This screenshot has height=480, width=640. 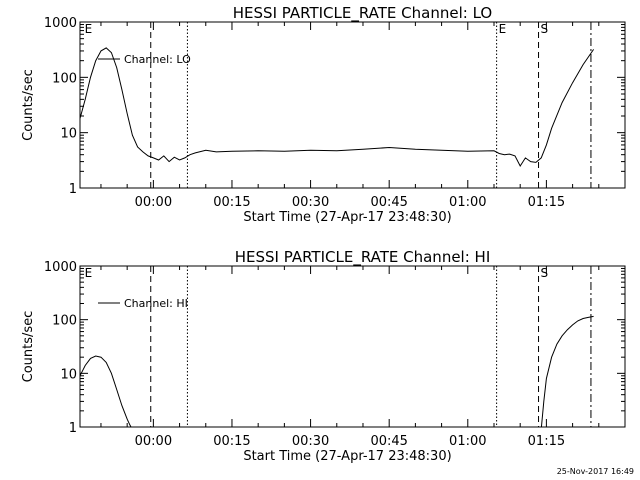 I want to click on chart-title: HESSI PARTICLE_RATE Channel: HI, so click(x=363, y=257).